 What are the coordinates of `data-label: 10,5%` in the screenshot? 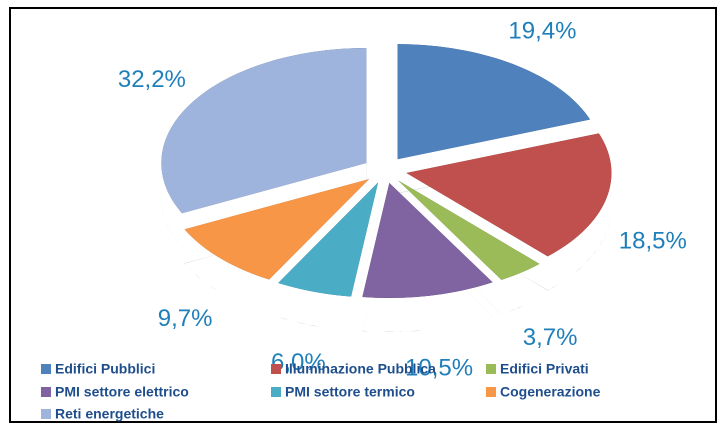 It's located at (439, 367).